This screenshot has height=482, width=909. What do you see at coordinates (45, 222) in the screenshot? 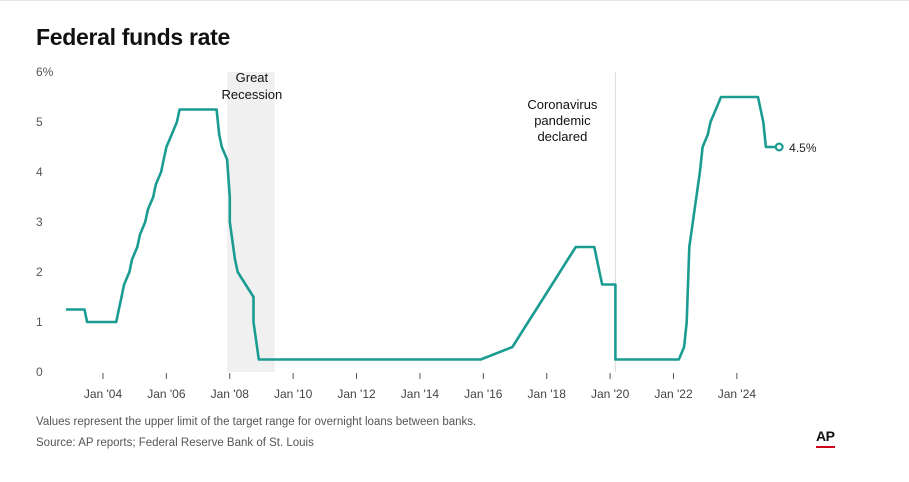
I see `y-axis: 0 1 2 3 4 5 6%` at bounding box center [45, 222].